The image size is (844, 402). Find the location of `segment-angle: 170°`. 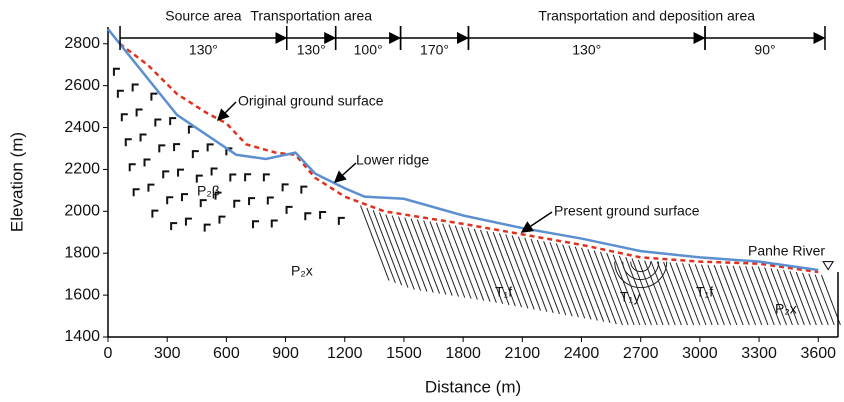

segment-angle: 170° is located at coordinates (434, 50).